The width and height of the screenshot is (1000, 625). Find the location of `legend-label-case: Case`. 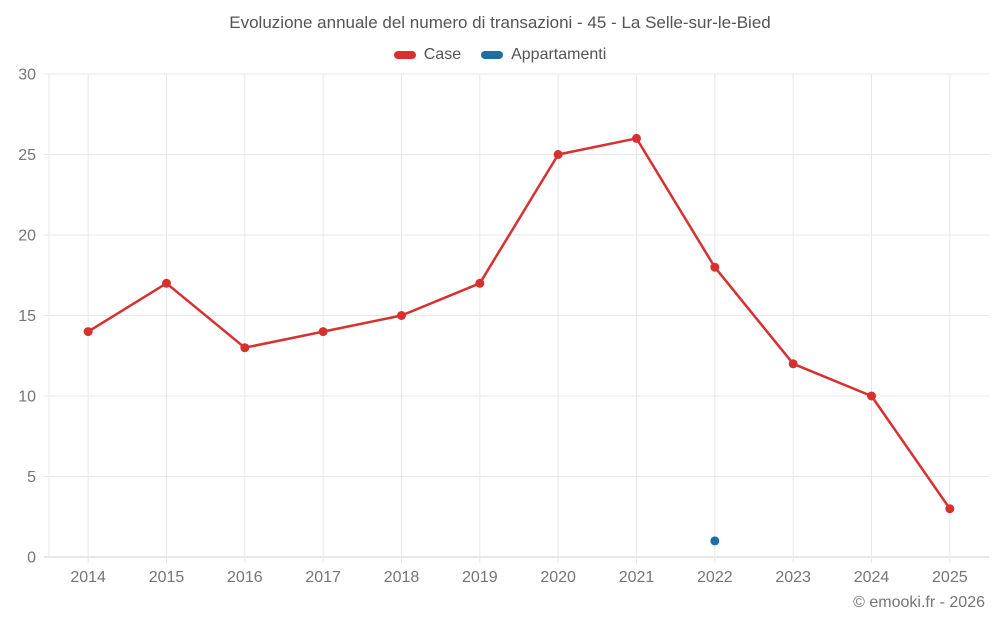

legend-label-case: Case is located at coordinates (442, 54).